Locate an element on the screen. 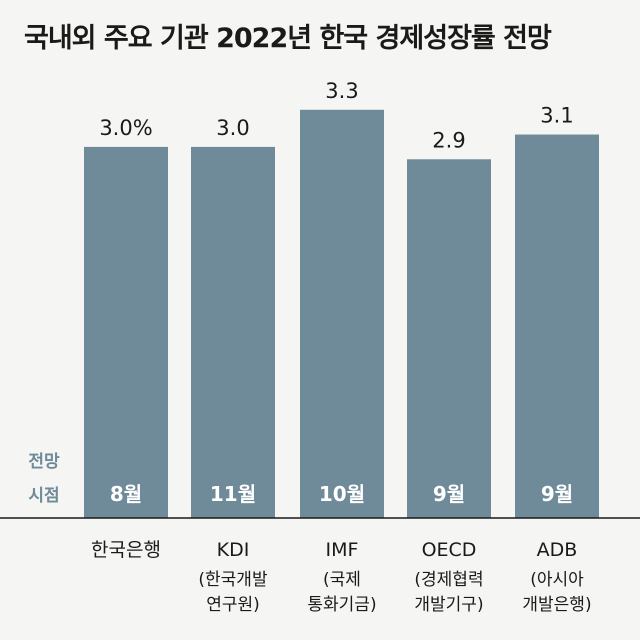  category-label: ADB is located at coordinates (557, 550).